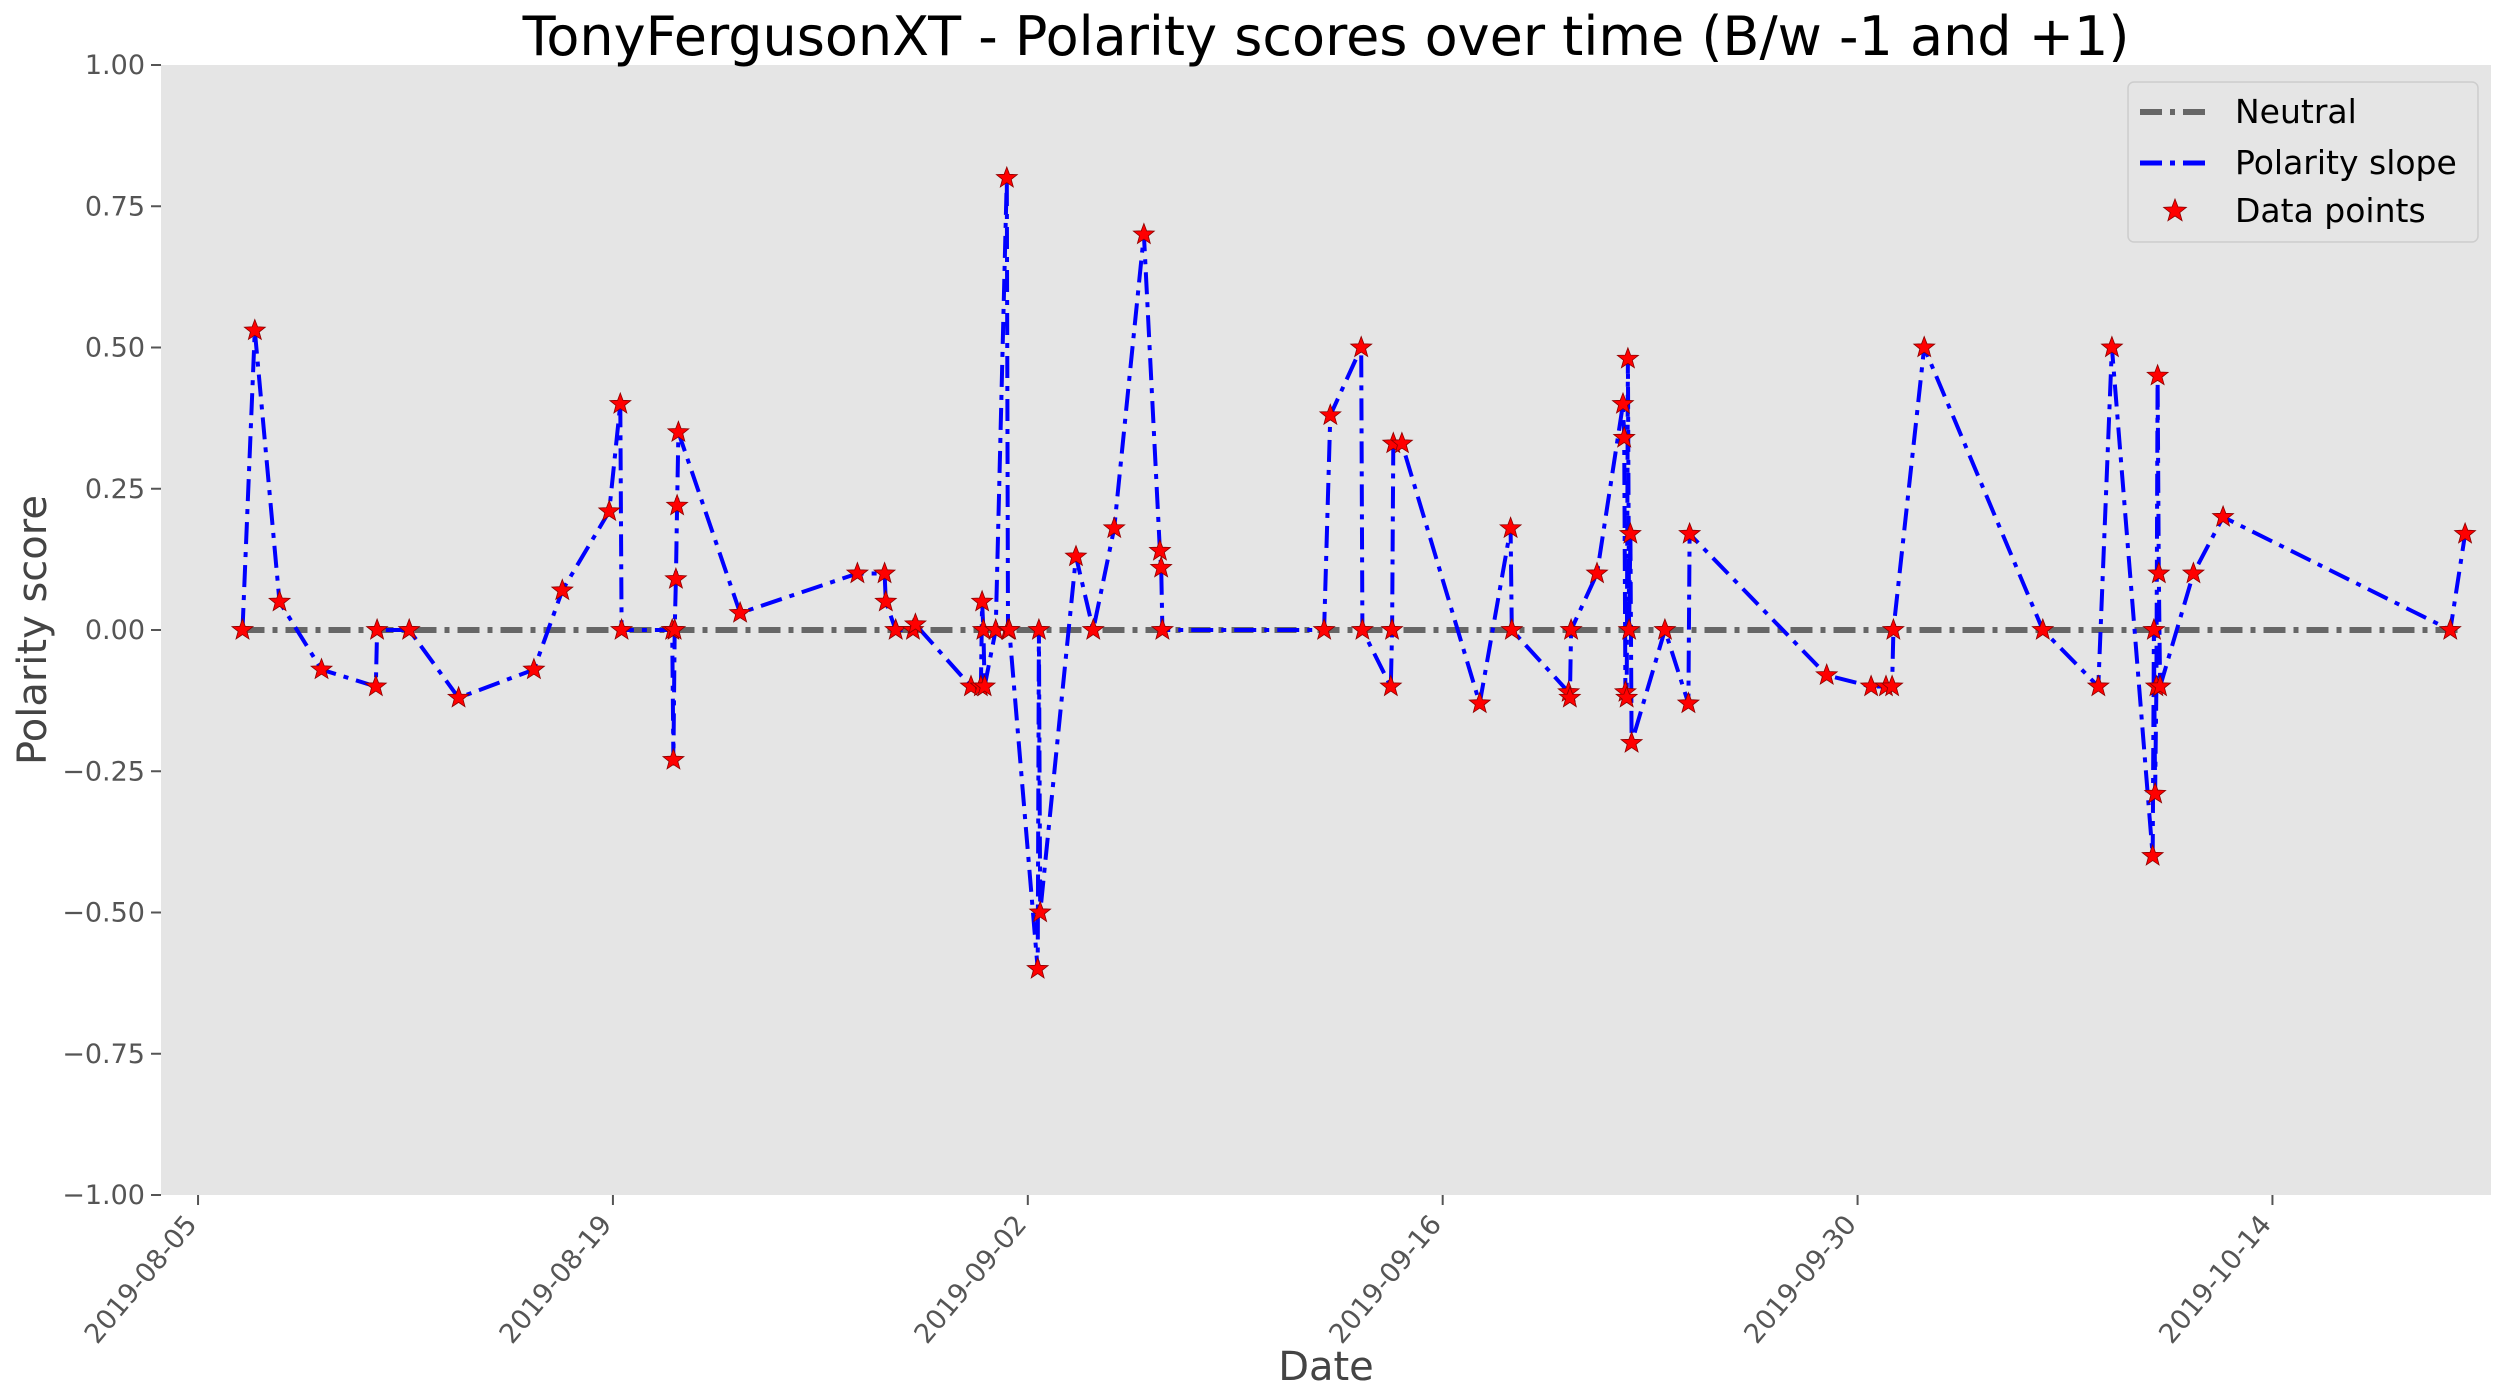  What do you see at coordinates (115, 630) in the screenshot?
I see `y-tick-label: 0.00` at bounding box center [115, 630].